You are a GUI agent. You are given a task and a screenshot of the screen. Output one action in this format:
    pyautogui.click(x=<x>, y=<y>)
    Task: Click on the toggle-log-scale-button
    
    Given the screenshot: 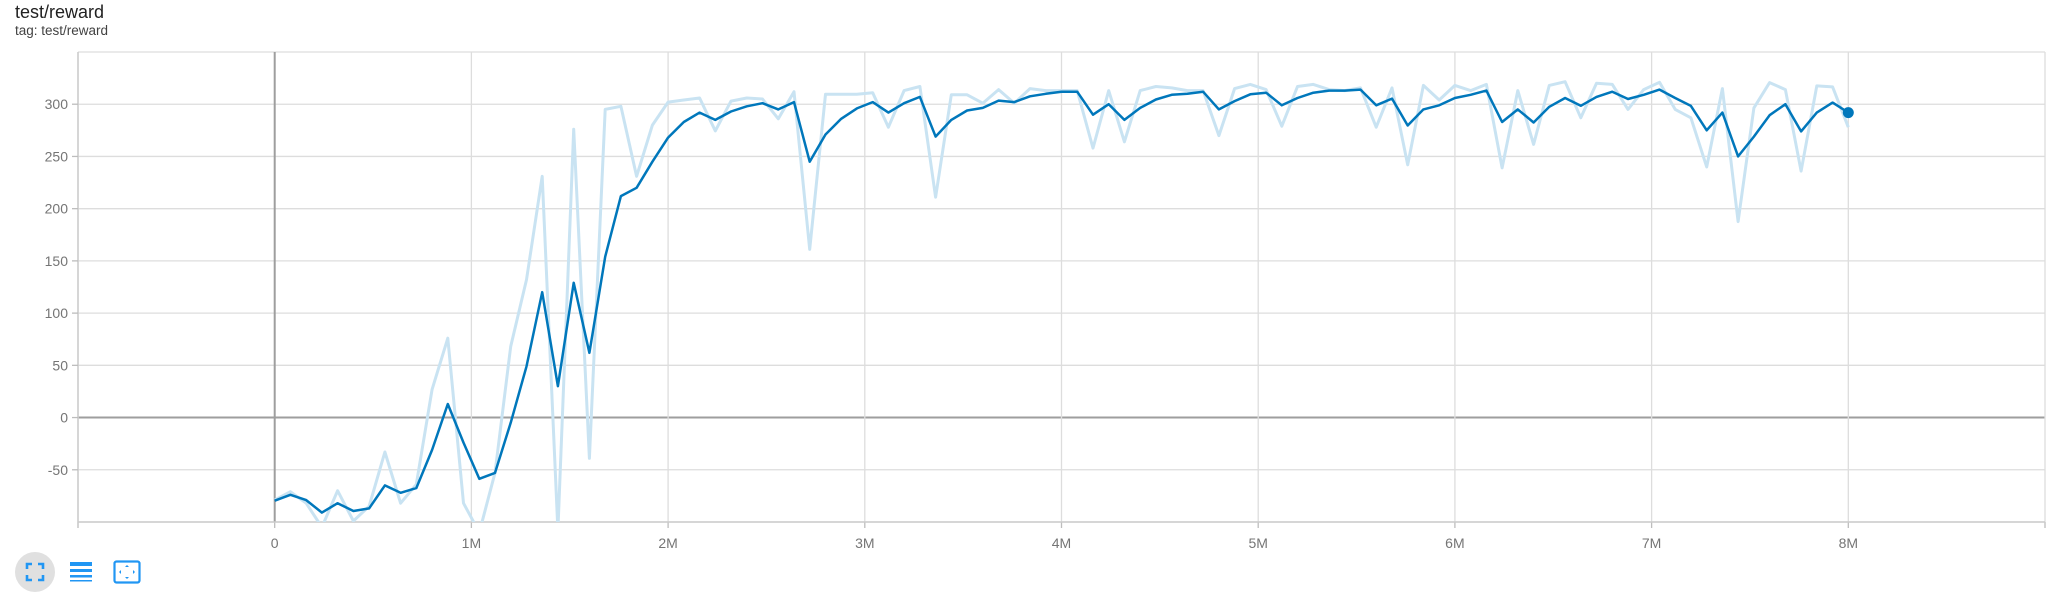 What is the action you would take?
    pyautogui.click(x=81, y=572)
    